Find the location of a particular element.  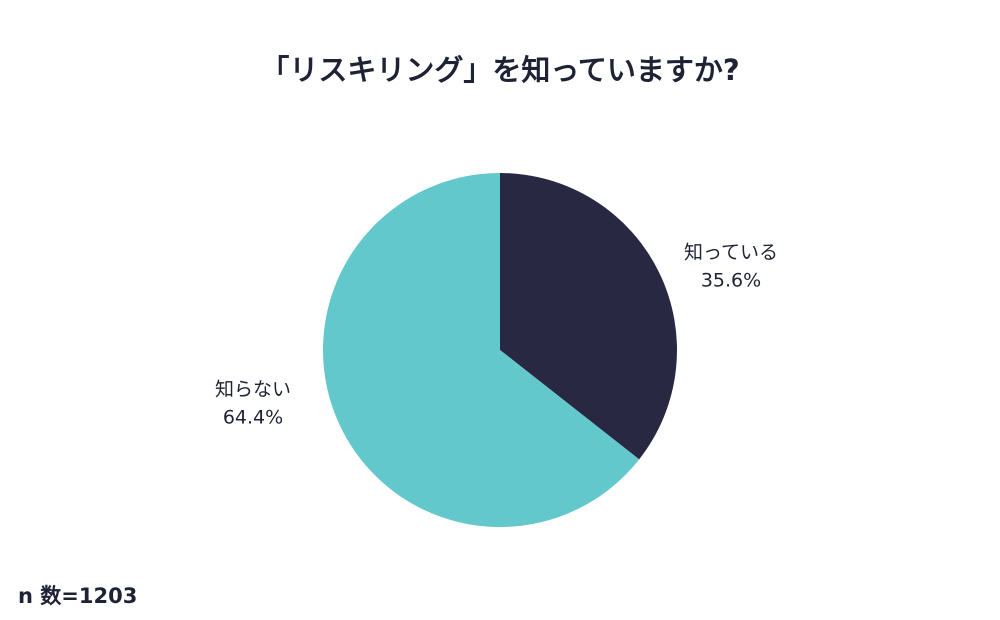

chart-title: 「リスキリング」を知っていますか? is located at coordinates (499, 70).